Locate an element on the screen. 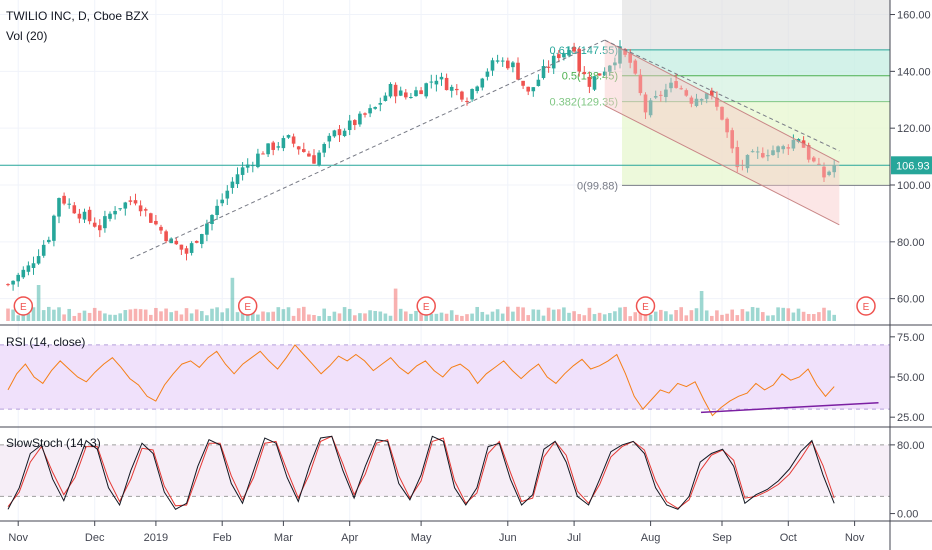 The image size is (932, 550). stoch-tick-label: 80.00 is located at coordinates (911, 446).